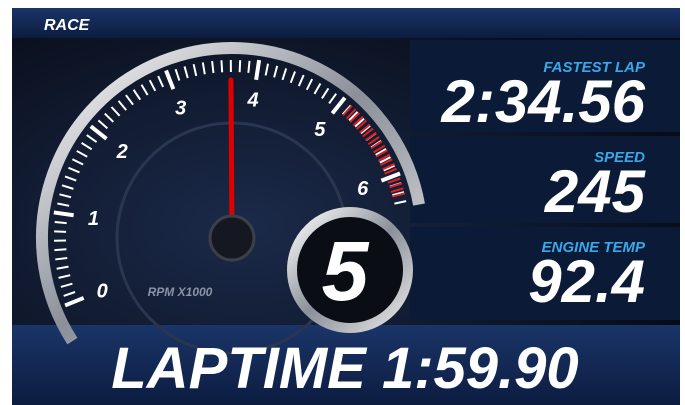 The image size is (685, 405). Describe the element at coordinates (239, 368) in the screenshot. I see `laptime-label: LAPTIME` at that location.